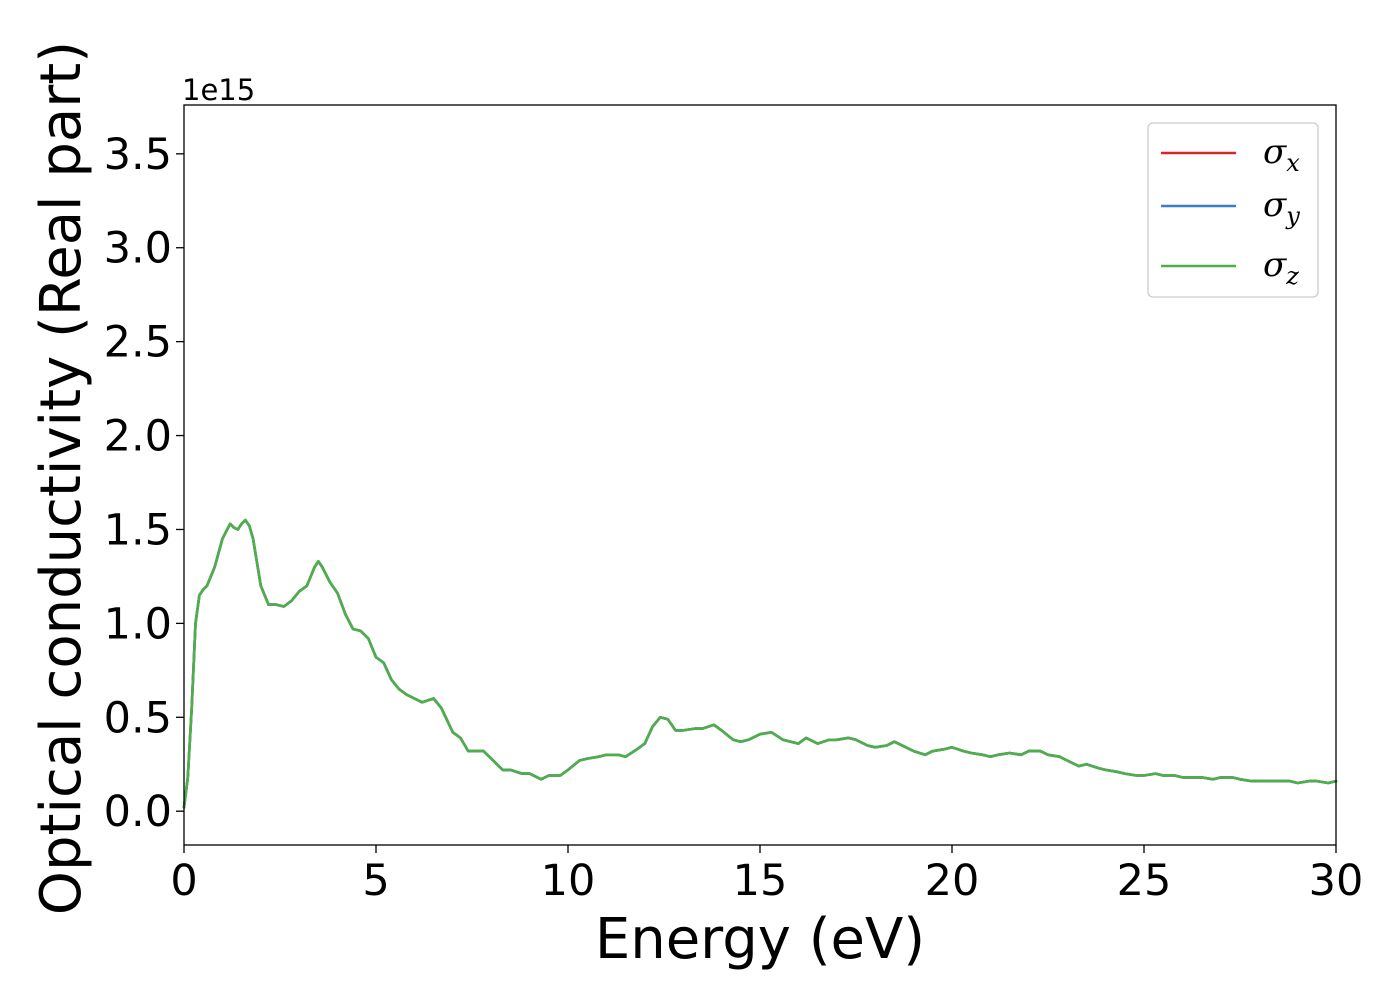 The height and width of the screenshot is (1005, 1400). Describe the element at coordinates (138, 343) in the screenshot. I see `y-tick-label: 2.5` at that location.